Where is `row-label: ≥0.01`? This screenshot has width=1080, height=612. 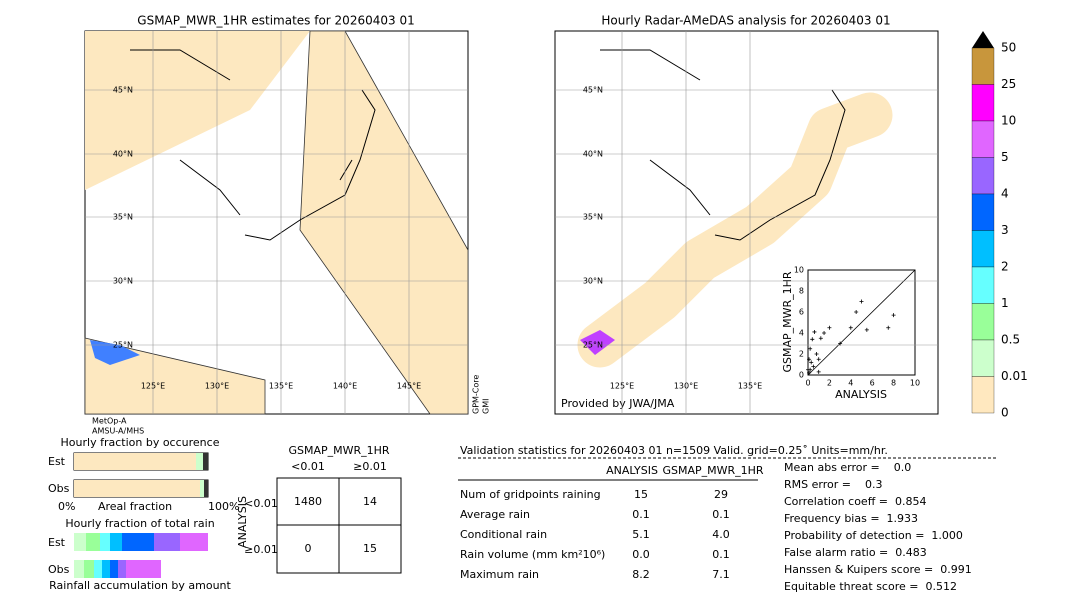
row-label: ≥0.01 is located at coordinates (261, 549).